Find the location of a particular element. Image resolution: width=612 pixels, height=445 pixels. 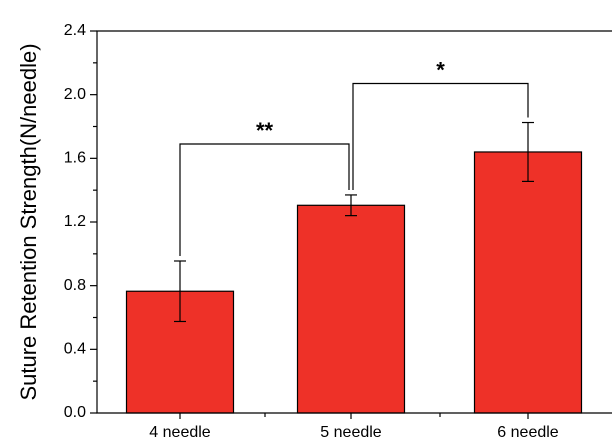

y-ticks: 0.0 0.4 0.8 1.2 1.6 2.0 2.4 is located at coordinates (80, 221).